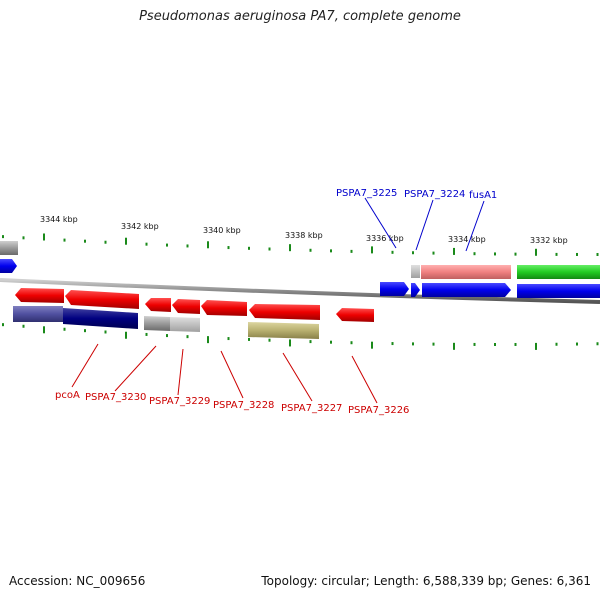 This screenshot has height=600, width=600. What do you see at coordinates (466, 290) in the screenshot?
I see `gene-fusA1` at bounding box center [466, 290].